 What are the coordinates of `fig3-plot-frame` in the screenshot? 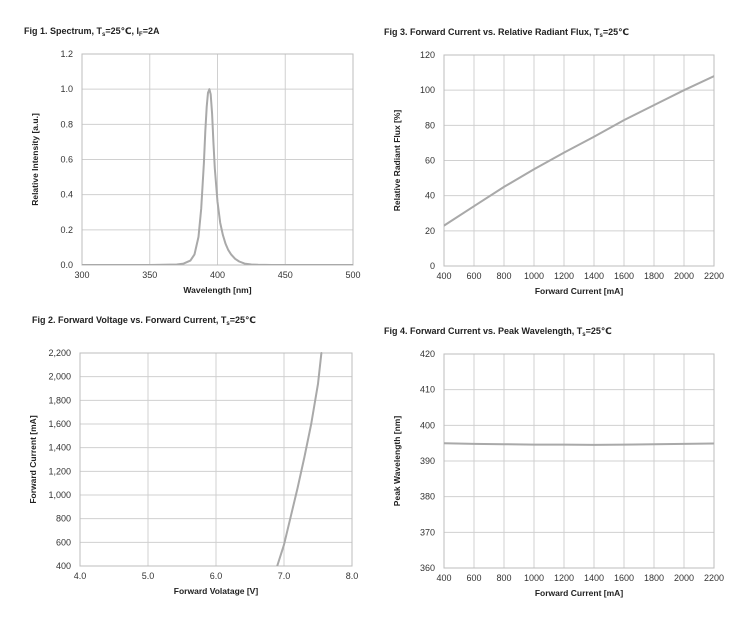 It's located at (579, 160).